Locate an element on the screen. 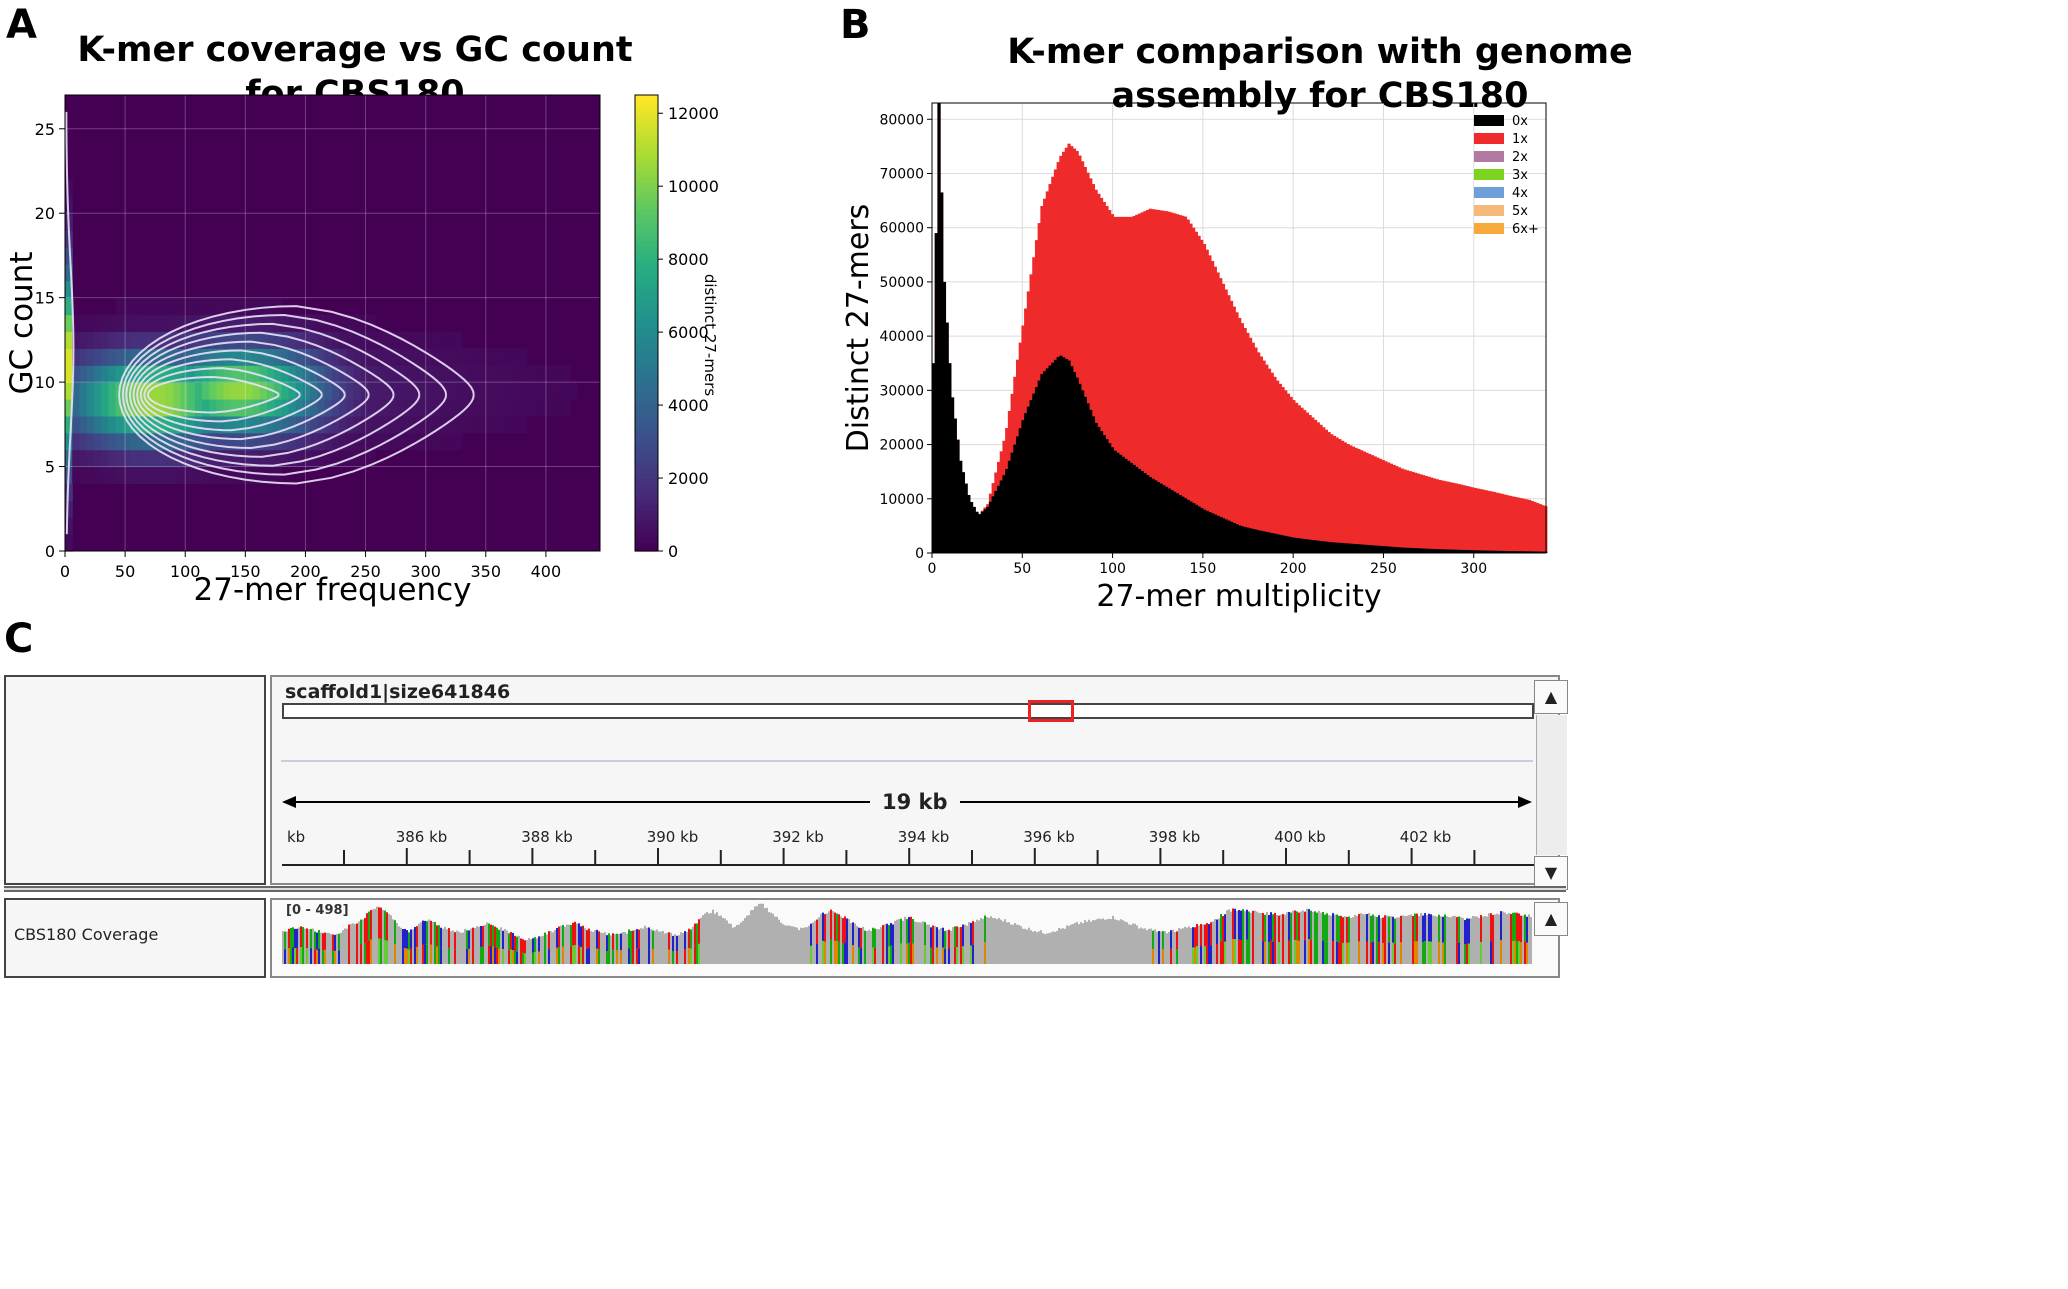 The image size is (2068, 1289). igv-scroll-down-button: ▼ is located at coordinates (1551, 873).